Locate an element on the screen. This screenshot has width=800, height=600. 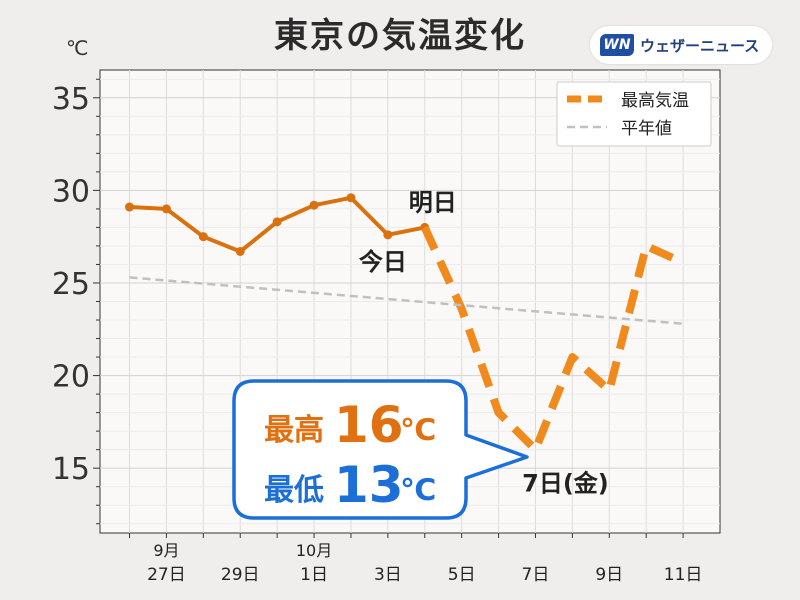
callout-low-label: 最低 is located at coordinates (294, 490).